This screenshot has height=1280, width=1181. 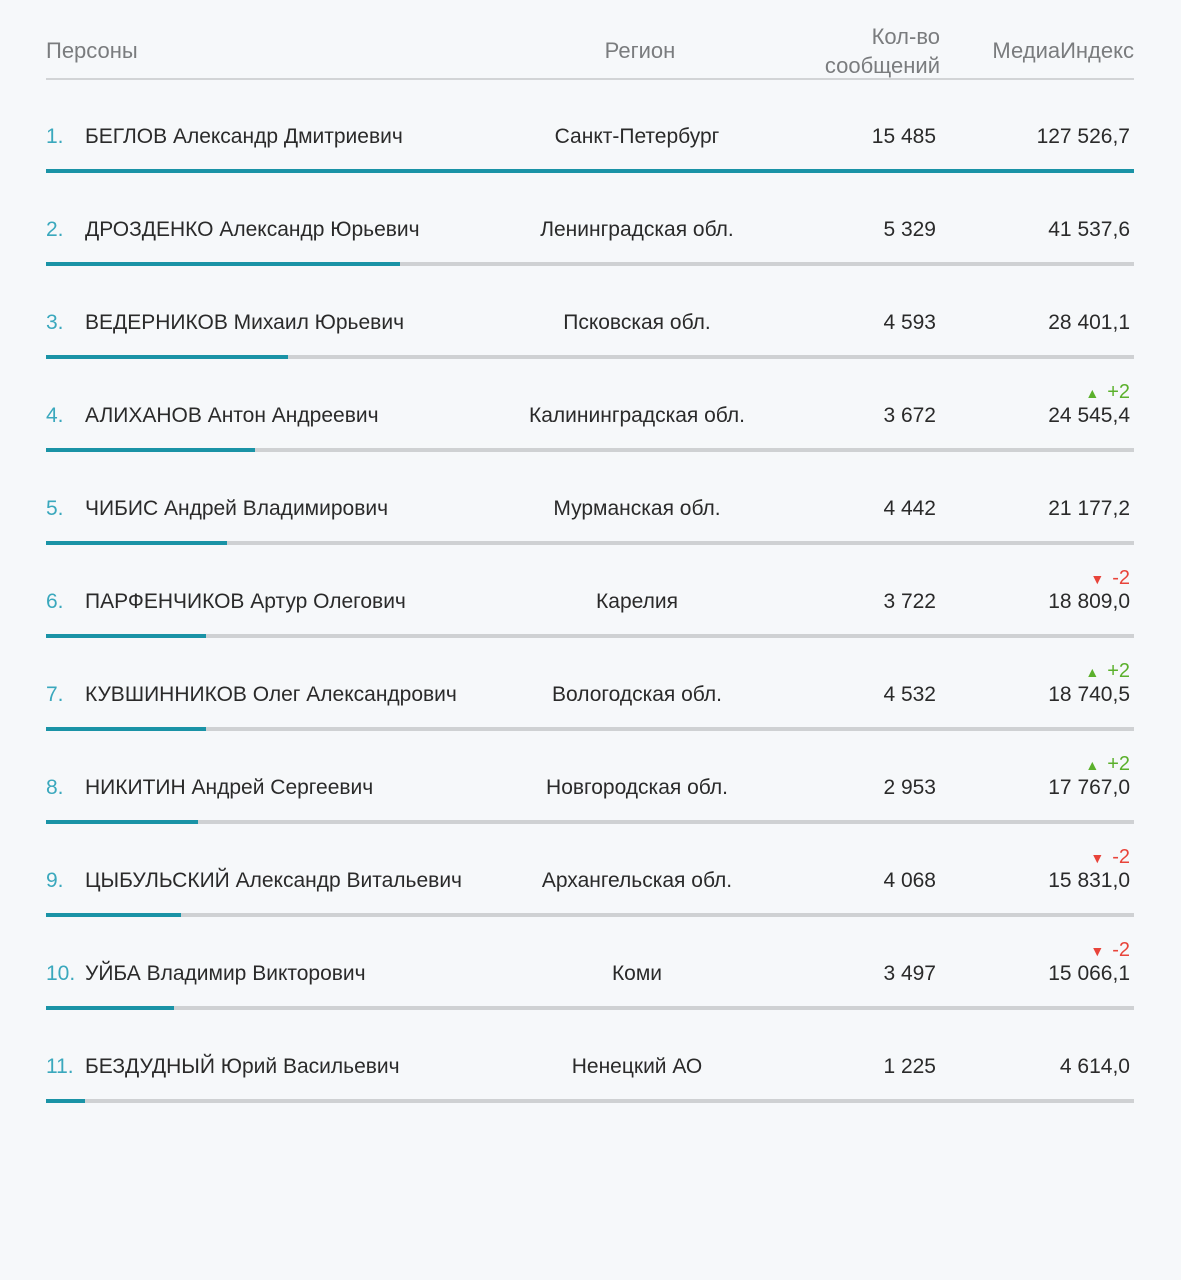 What do you see at coordinates (909, 508) in the screenshot?
I see `message-count: 4 442` at bounding box center [909, 508].